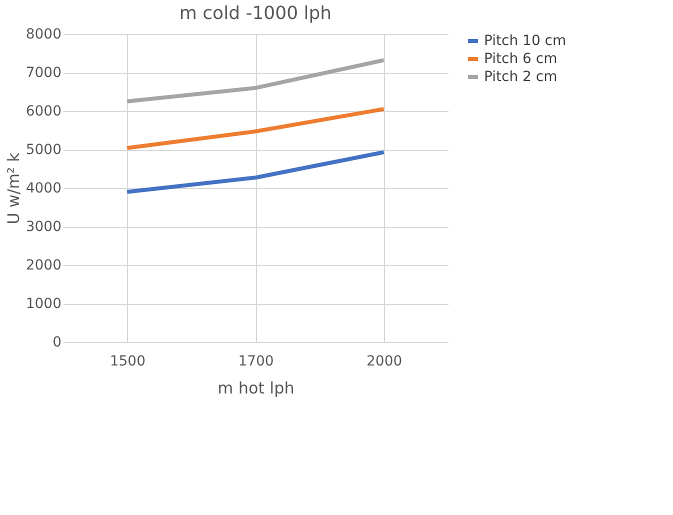  What do you see at coordinates (44, 227) in the screenshot?
I see `y-tick-label: 3000` at bounding box center [44, 227].